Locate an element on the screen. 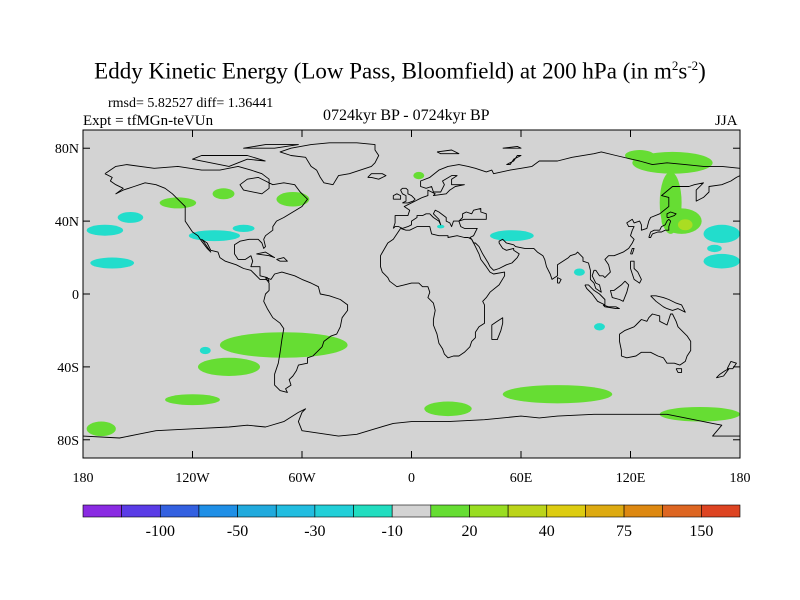 The width and height of the screenshot is (800, 600). lat-tick-label: 80N is located at coordinates (67, 149).